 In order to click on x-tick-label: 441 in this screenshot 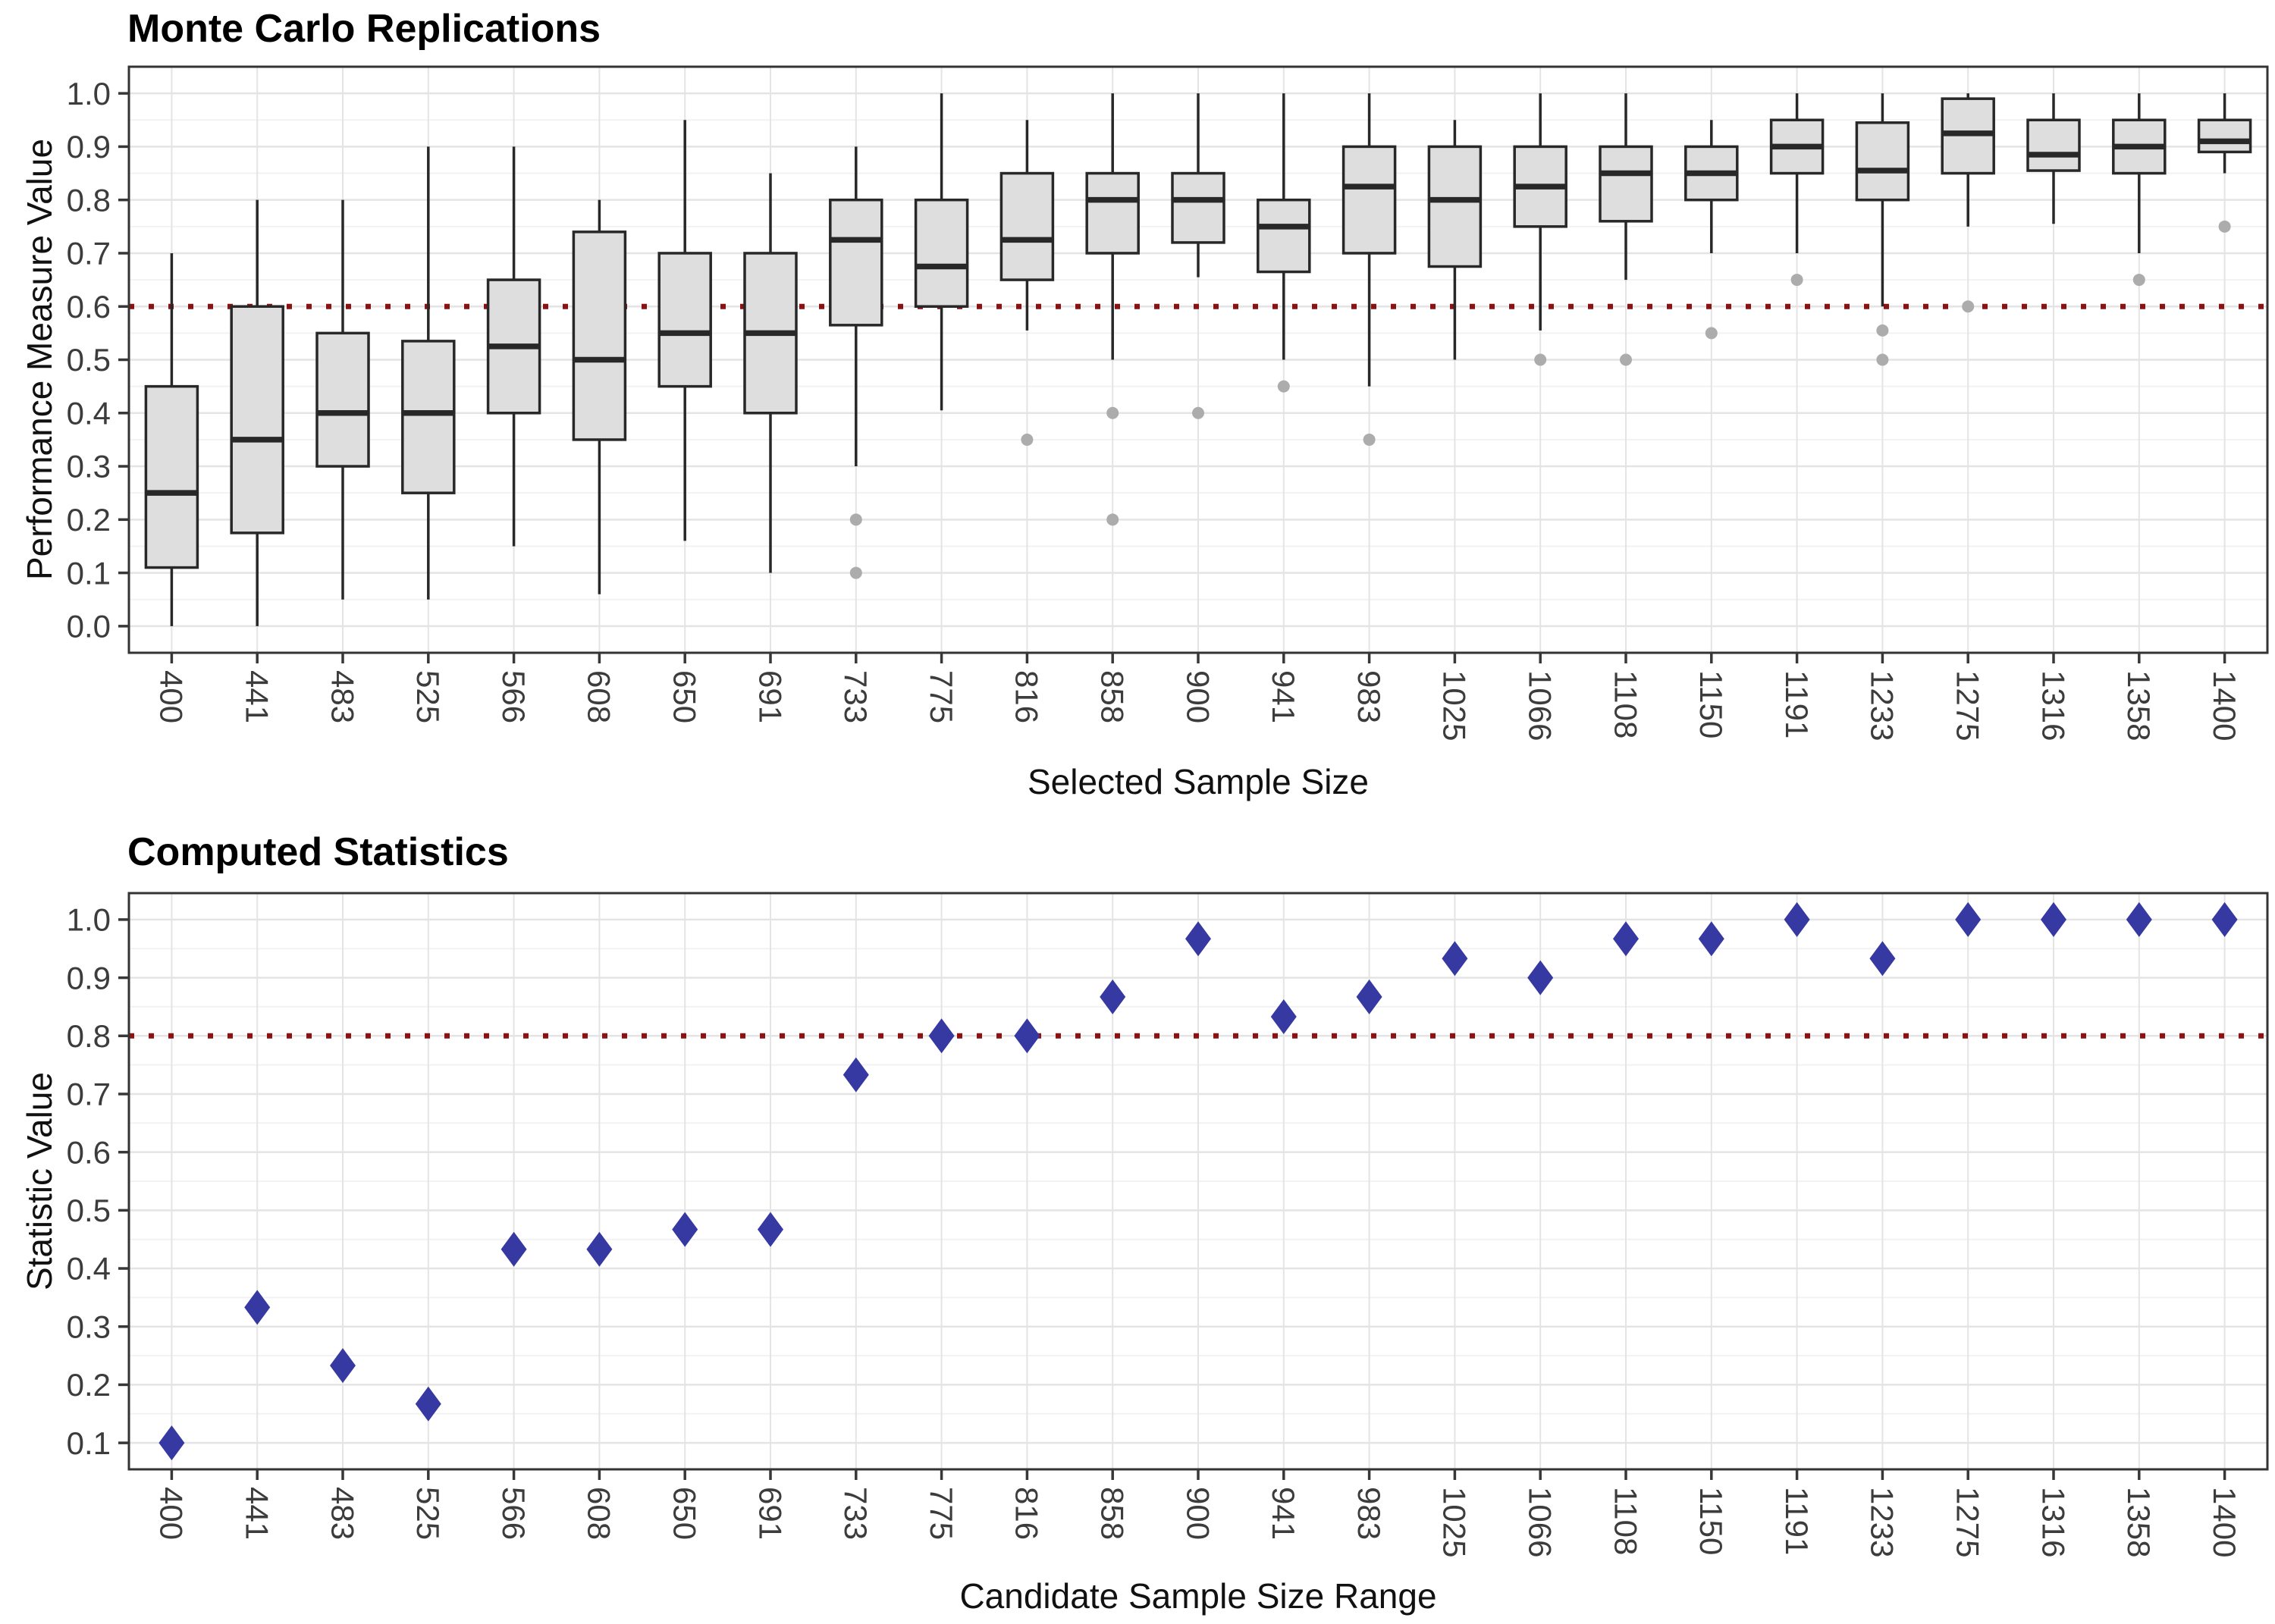, I will do `click(257, 1513)`.